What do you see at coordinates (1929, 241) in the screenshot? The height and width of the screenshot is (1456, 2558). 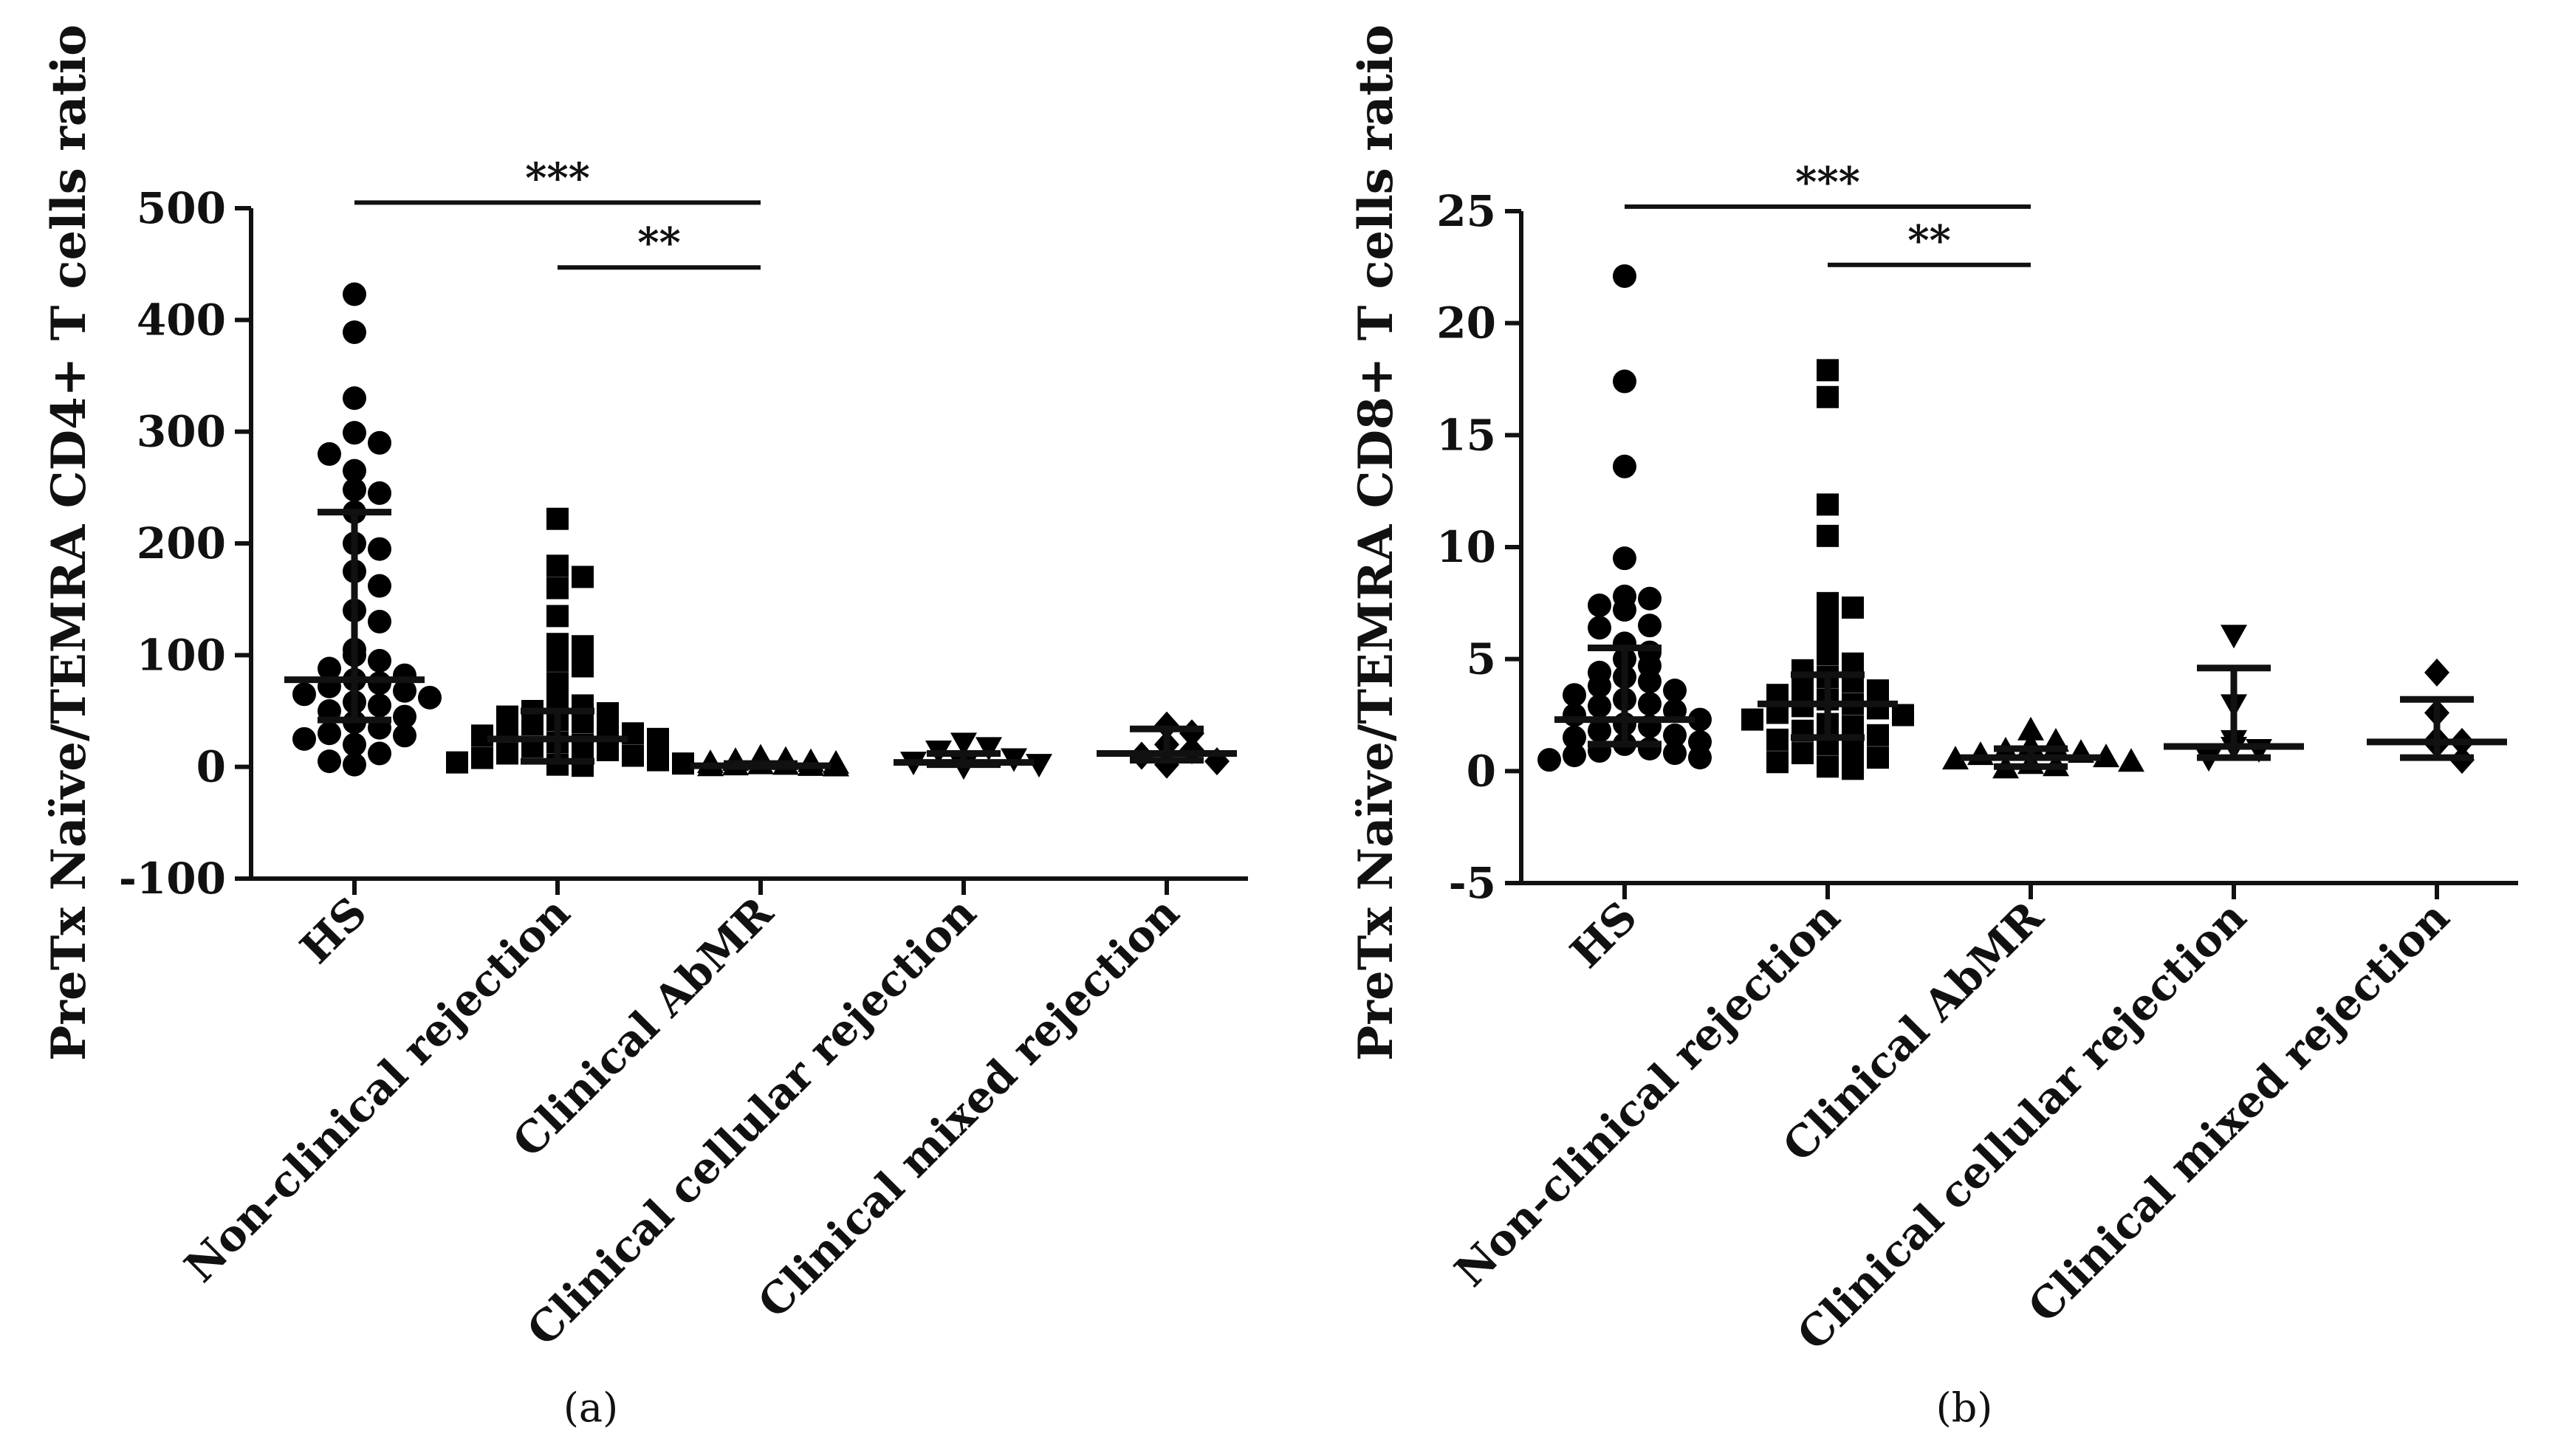 I see `significance-label-b-1: **` at bounding box center [1929, 241].